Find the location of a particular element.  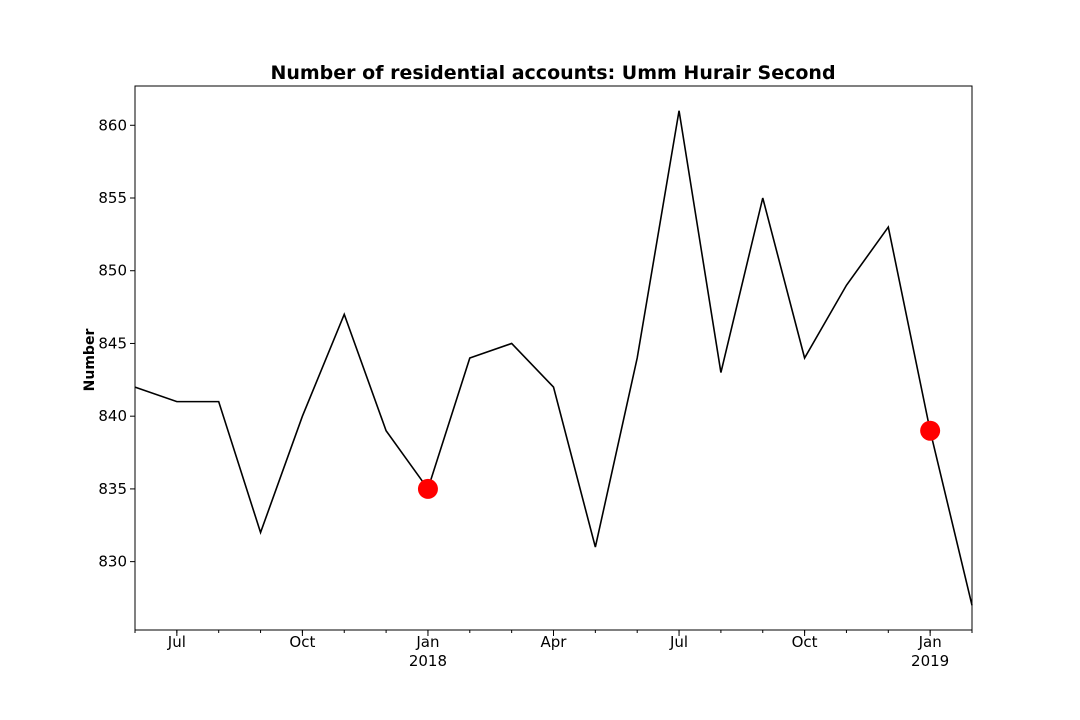

y-tick-label: 840 is located at coordinates (112, 416).